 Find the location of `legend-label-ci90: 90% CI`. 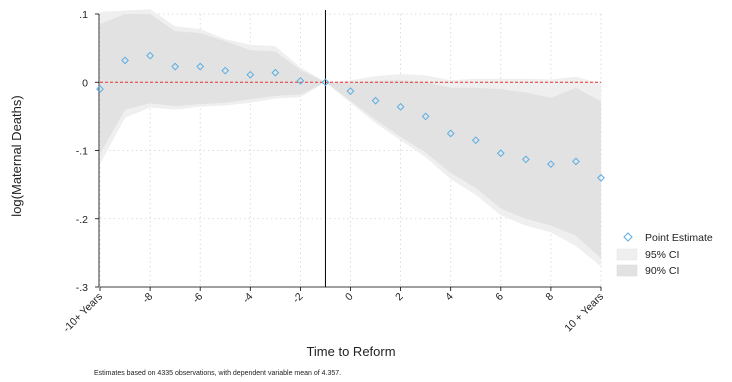

legend-label-ci90: 90% CI is located at coordinates (662, 271).